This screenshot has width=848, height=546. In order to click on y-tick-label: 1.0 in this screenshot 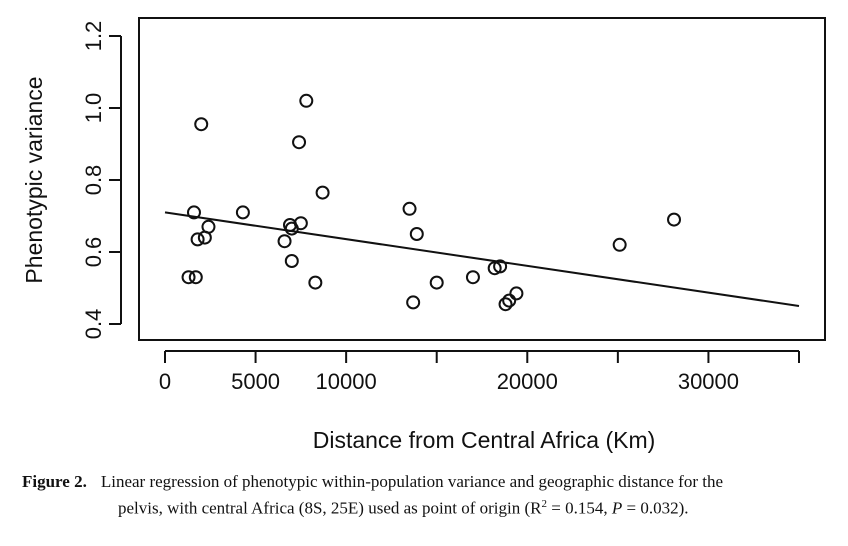, I will do `click(93, 108)`.